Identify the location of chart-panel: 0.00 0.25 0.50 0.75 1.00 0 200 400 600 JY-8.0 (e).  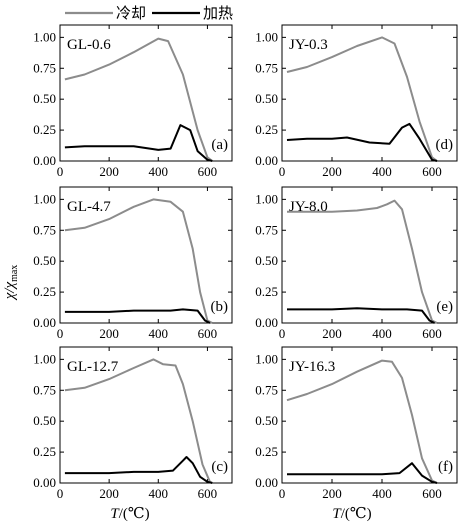
(356, 263).